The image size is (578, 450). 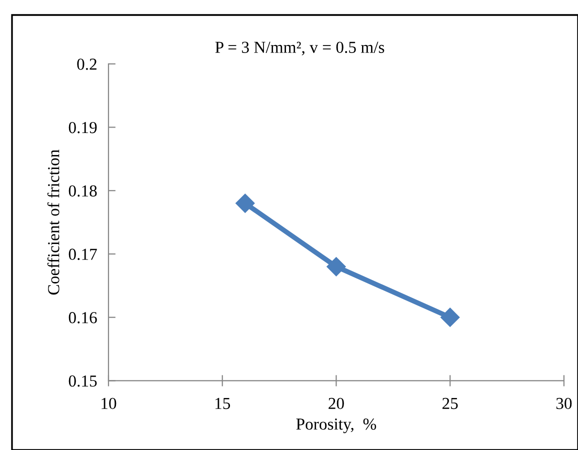 I want to click on chart-title: P = 3 N/mm², v = 0.5 m/s, so click(x=299, y=49).